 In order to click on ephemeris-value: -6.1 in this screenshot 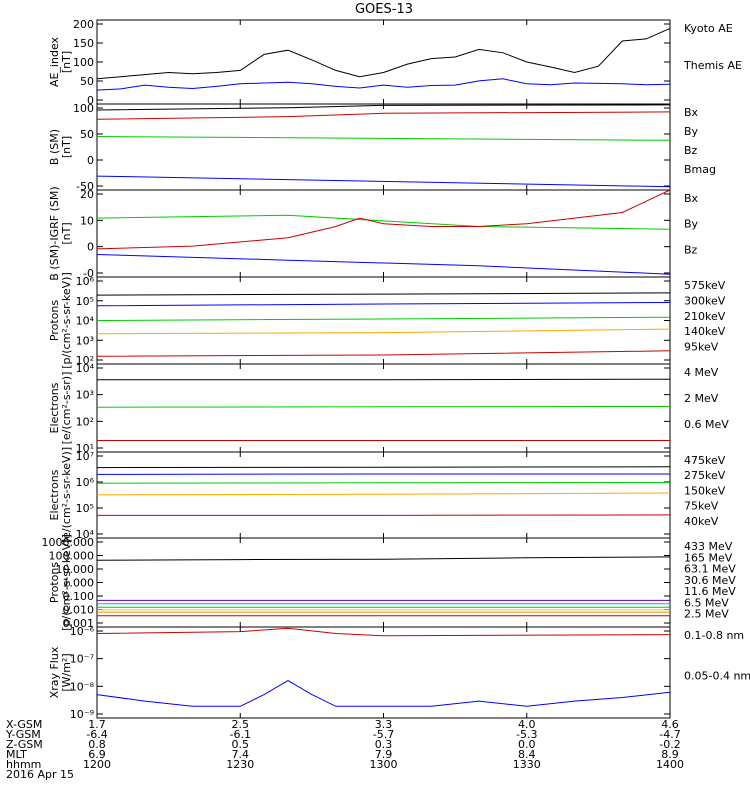, I will do `click(240, 734)`.